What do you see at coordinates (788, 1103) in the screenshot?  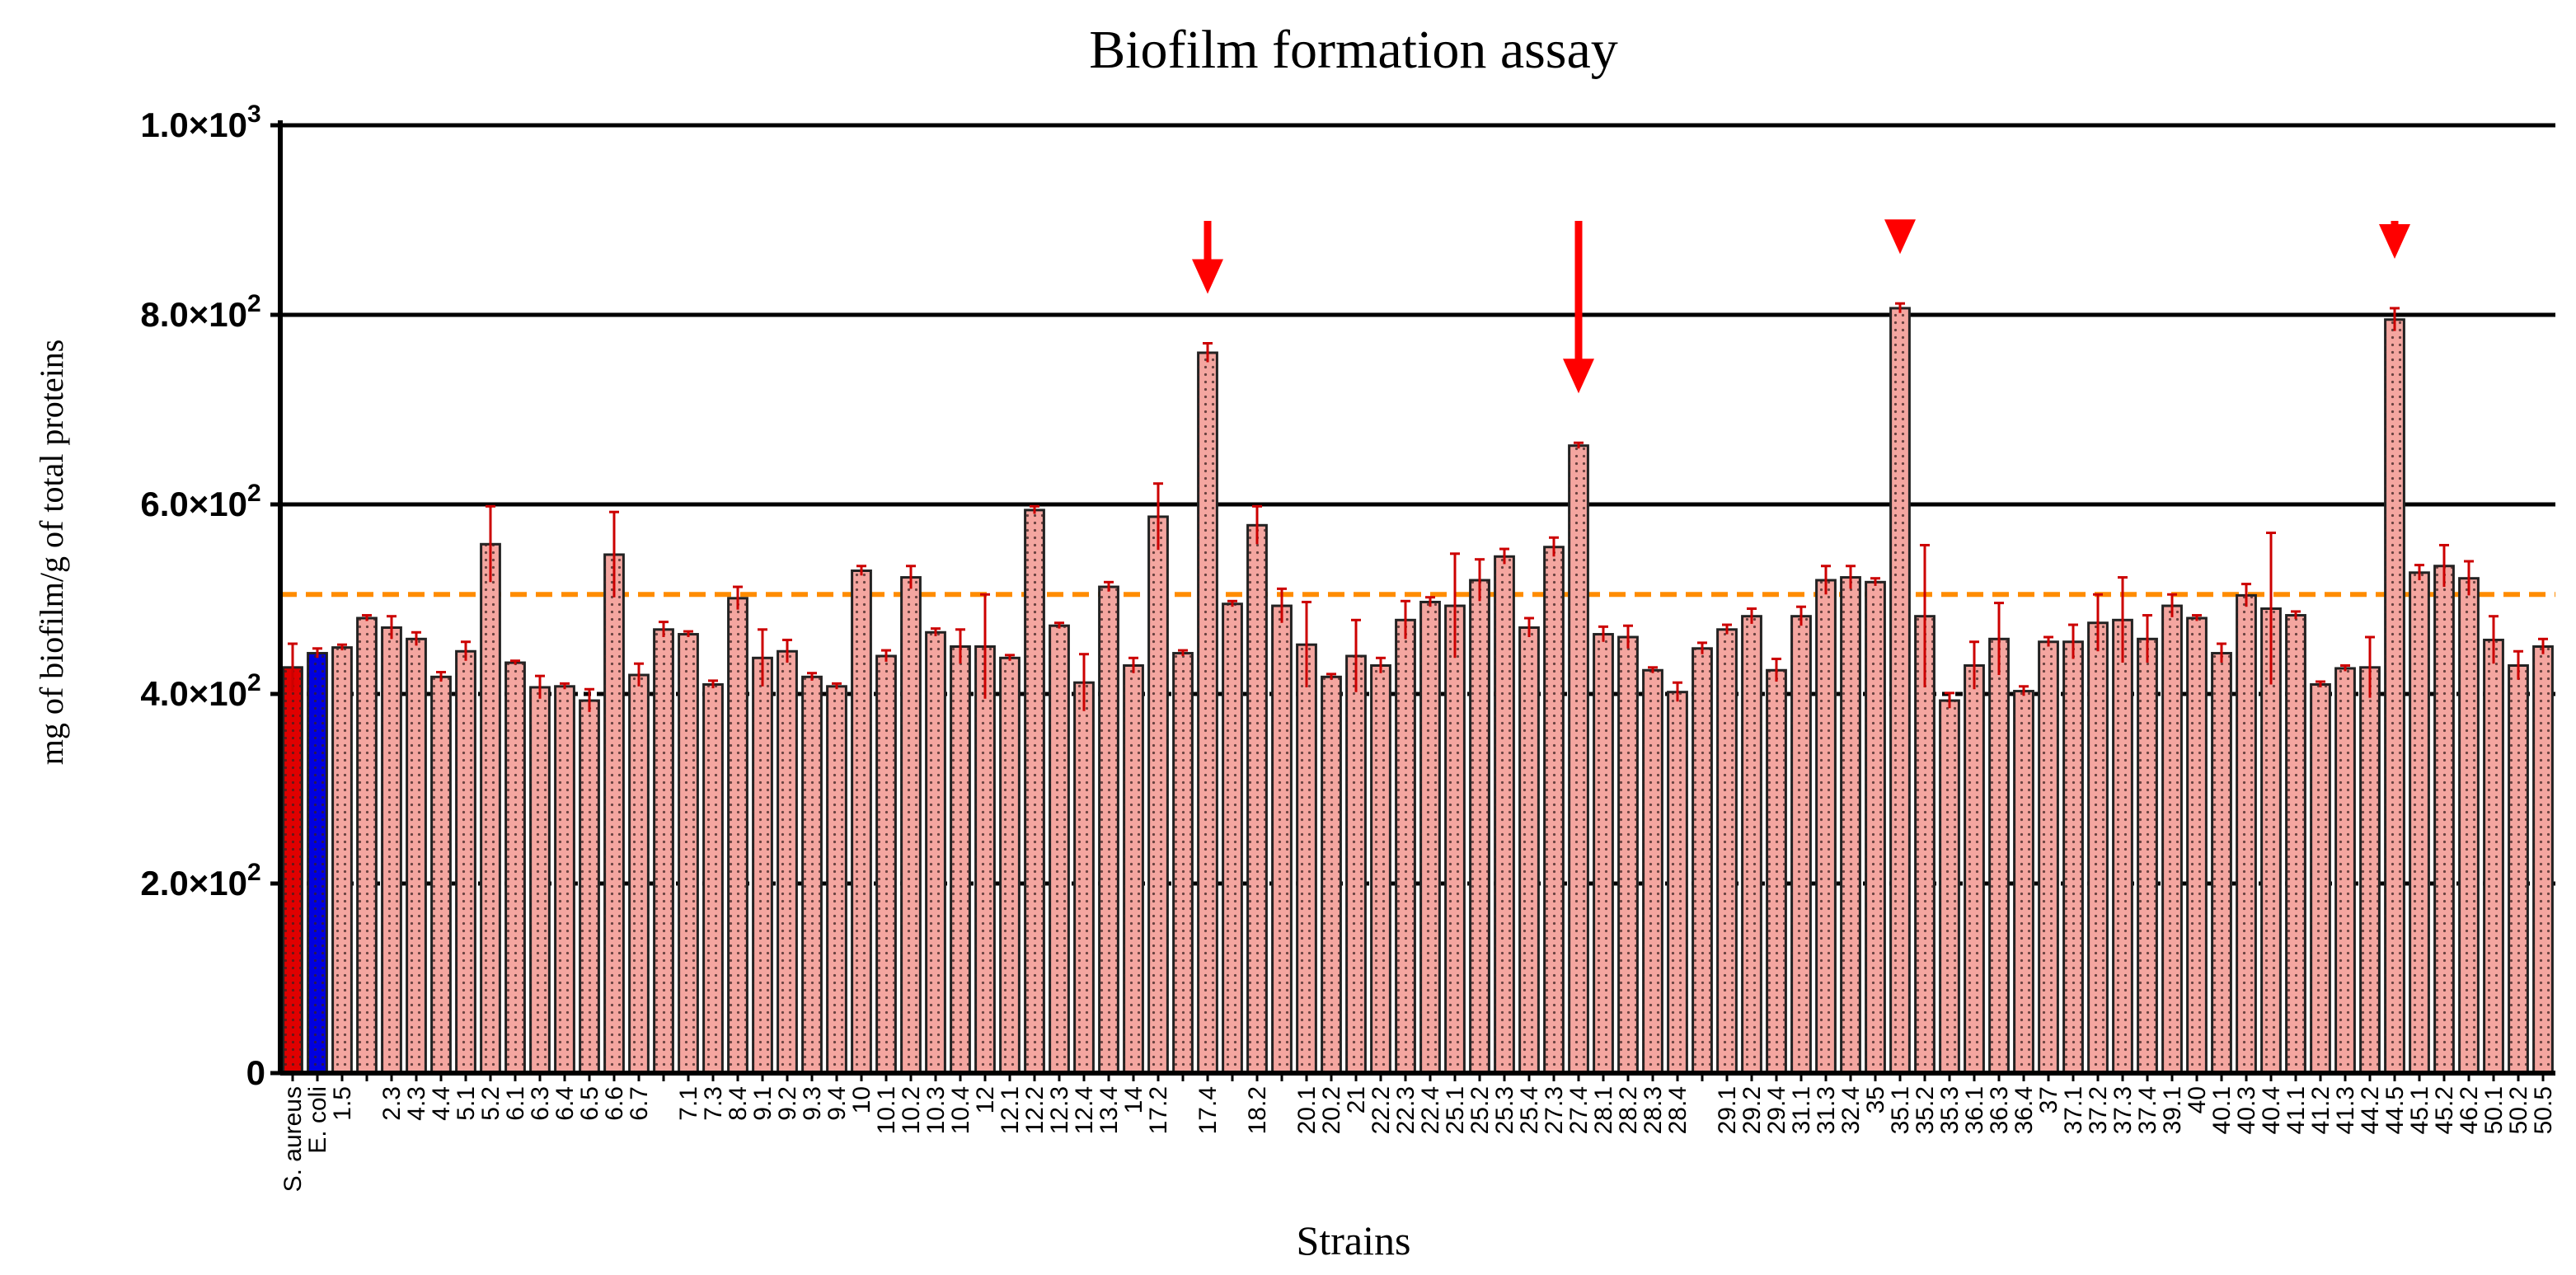 I see `x-tick-label: 9.2` at bounding box center [788, 1103].